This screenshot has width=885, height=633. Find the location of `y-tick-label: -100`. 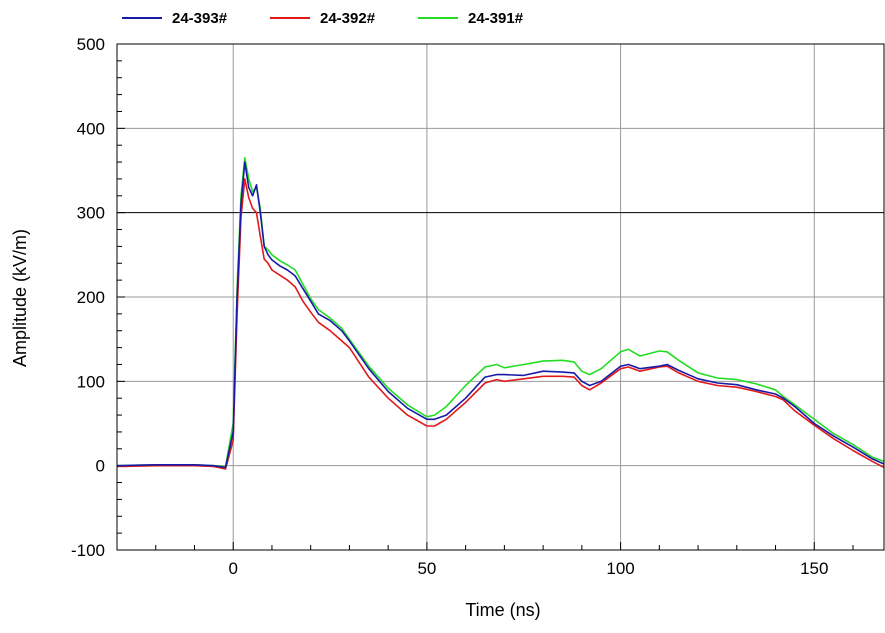

y-tick-label: -100 is located at coordinates (88, 550).